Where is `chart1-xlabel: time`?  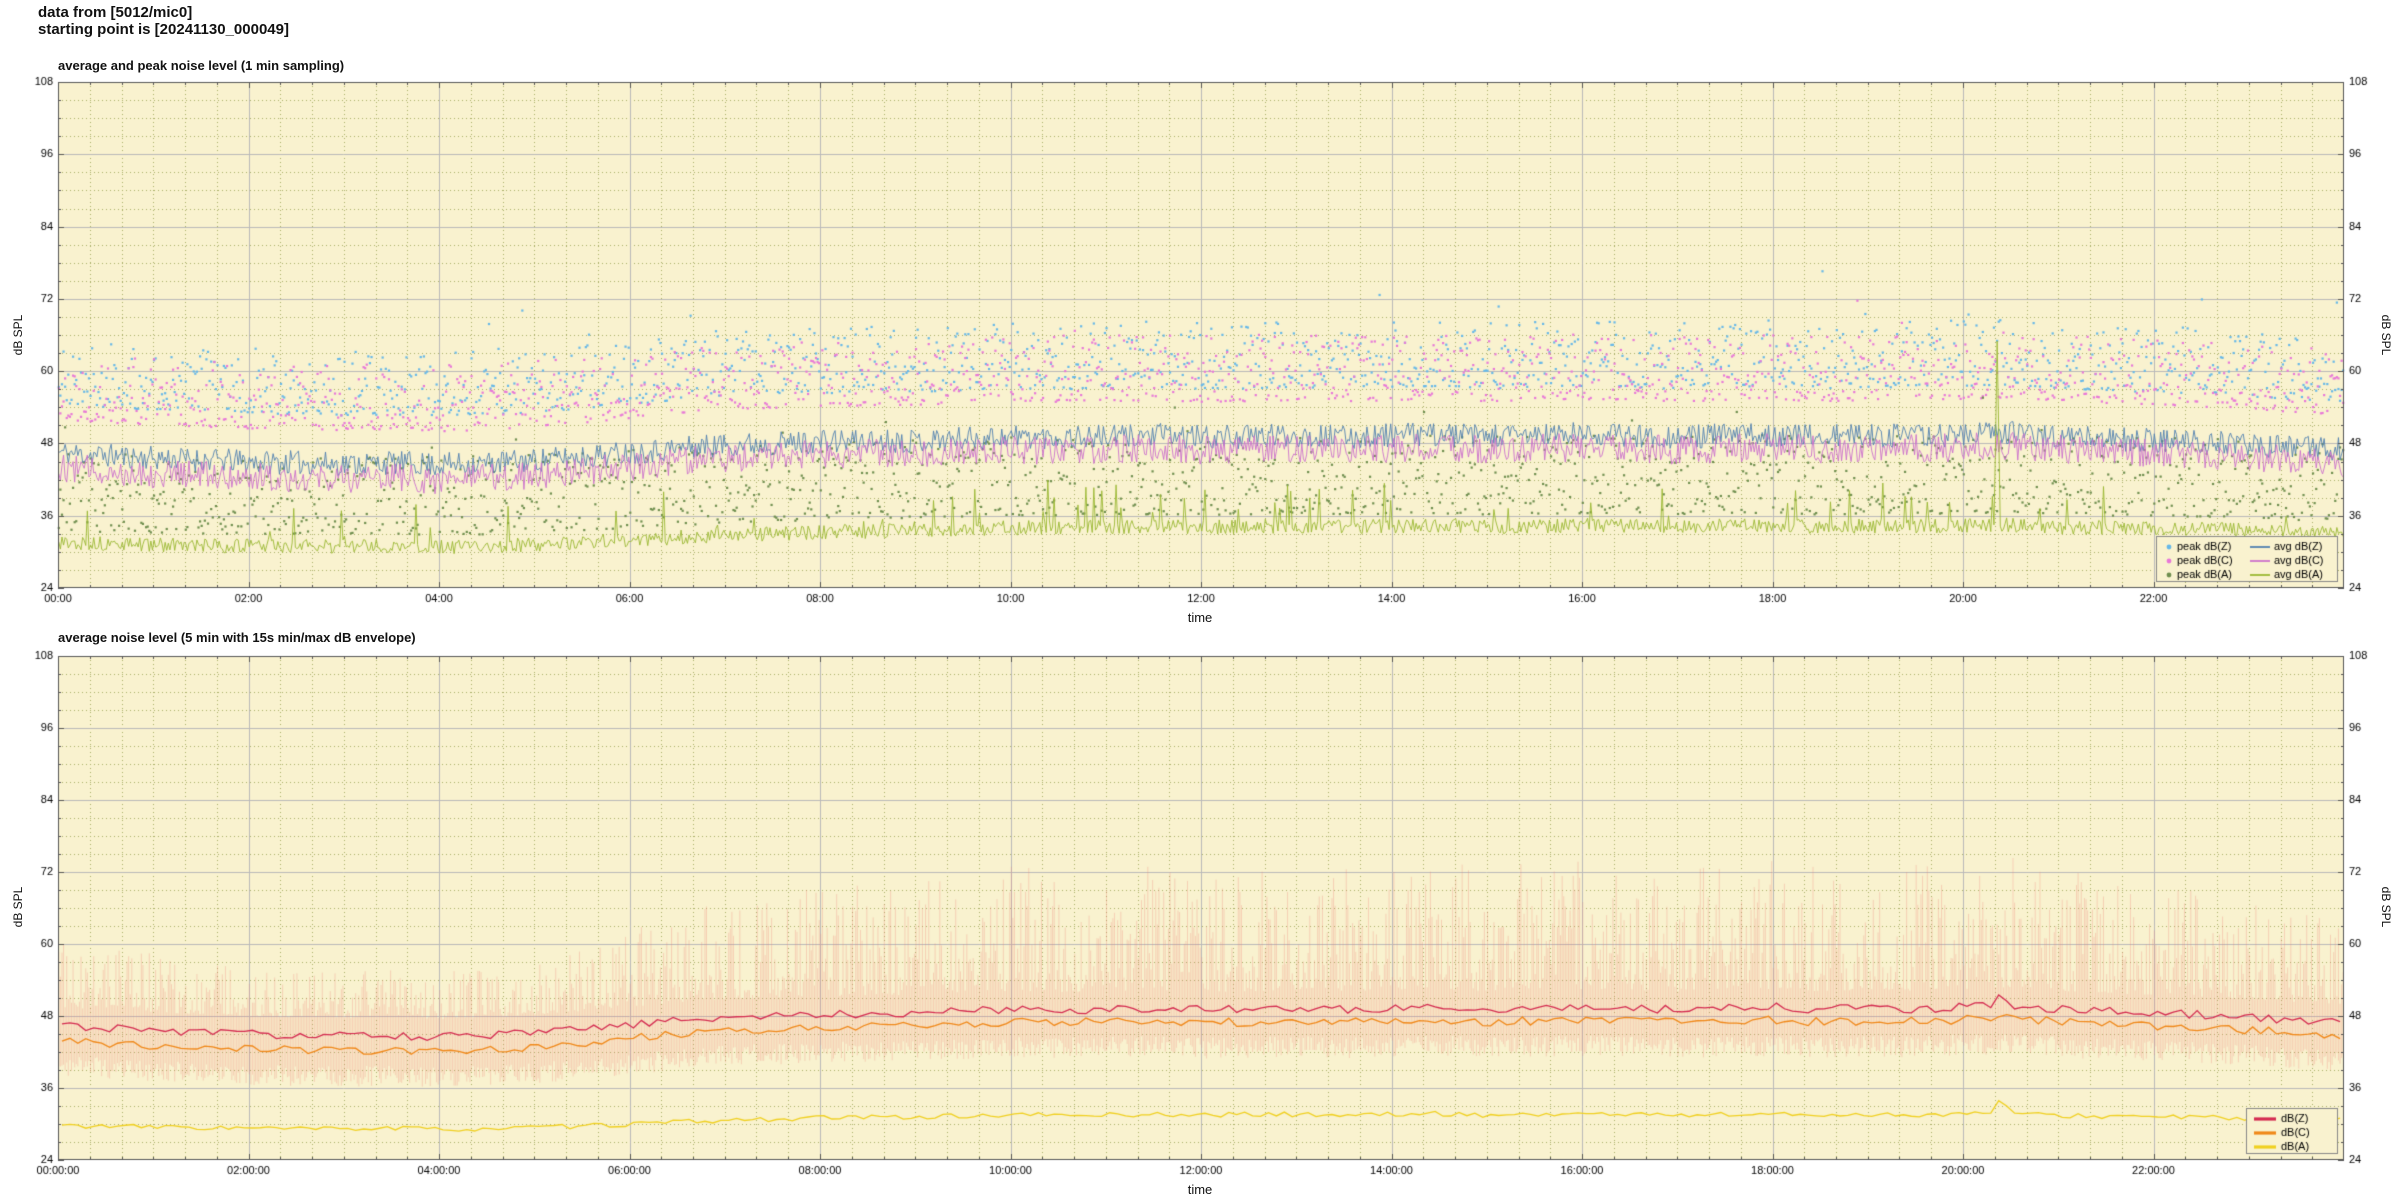 chart1-xlabel: time is located at coordinates (1200, 617).